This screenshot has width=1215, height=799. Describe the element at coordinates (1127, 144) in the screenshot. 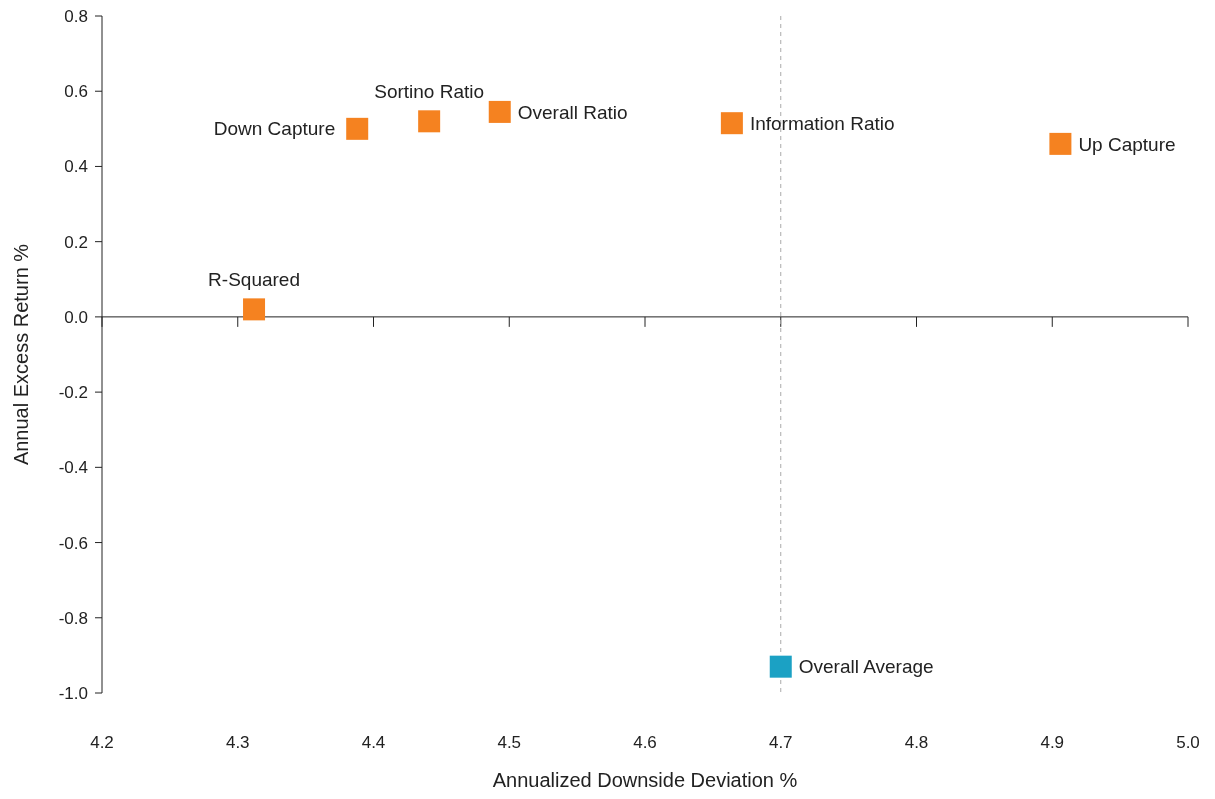

I see `annotation: Up Capture` at that location.